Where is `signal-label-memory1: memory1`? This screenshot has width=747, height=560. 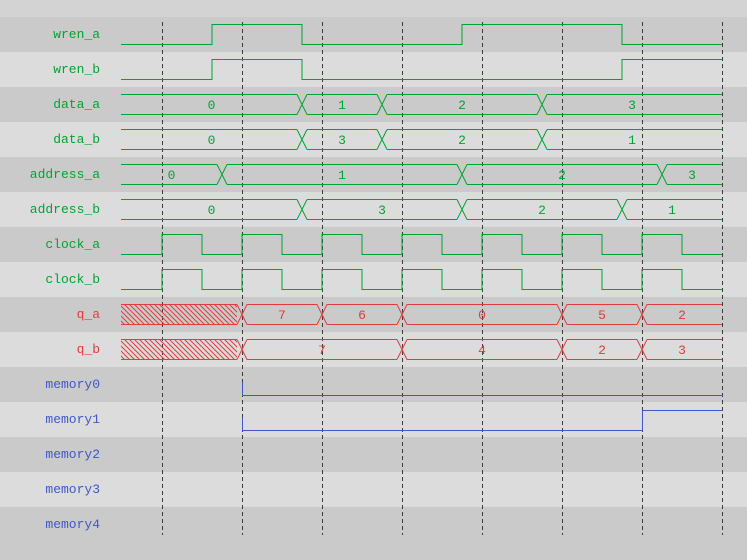
signal-label-memory1: memory1 is located at coordinates (72, 419).